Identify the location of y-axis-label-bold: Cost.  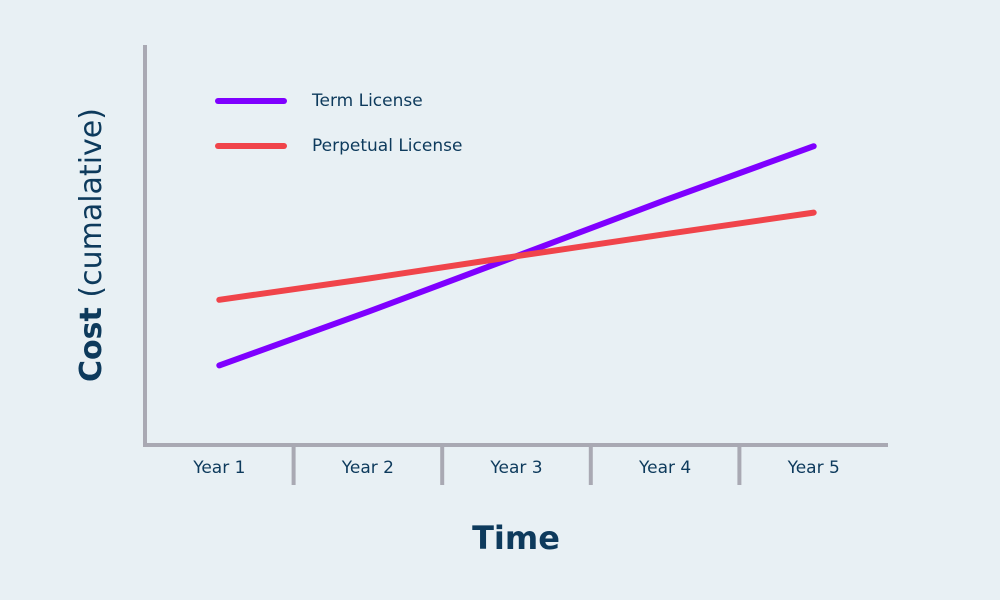
(91, 344).